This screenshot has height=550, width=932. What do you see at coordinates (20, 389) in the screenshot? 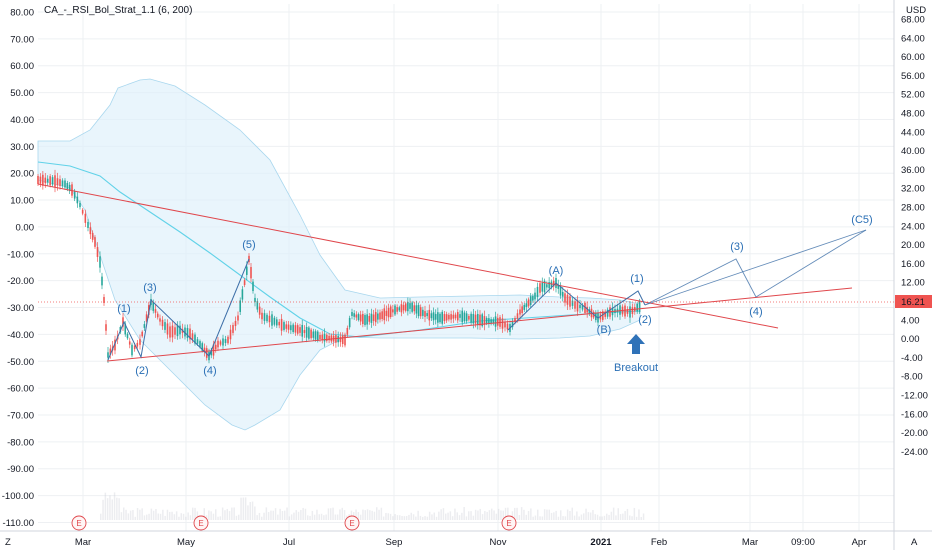
I see `left-tick-label: -60.00` at bounding box center [20, 389].